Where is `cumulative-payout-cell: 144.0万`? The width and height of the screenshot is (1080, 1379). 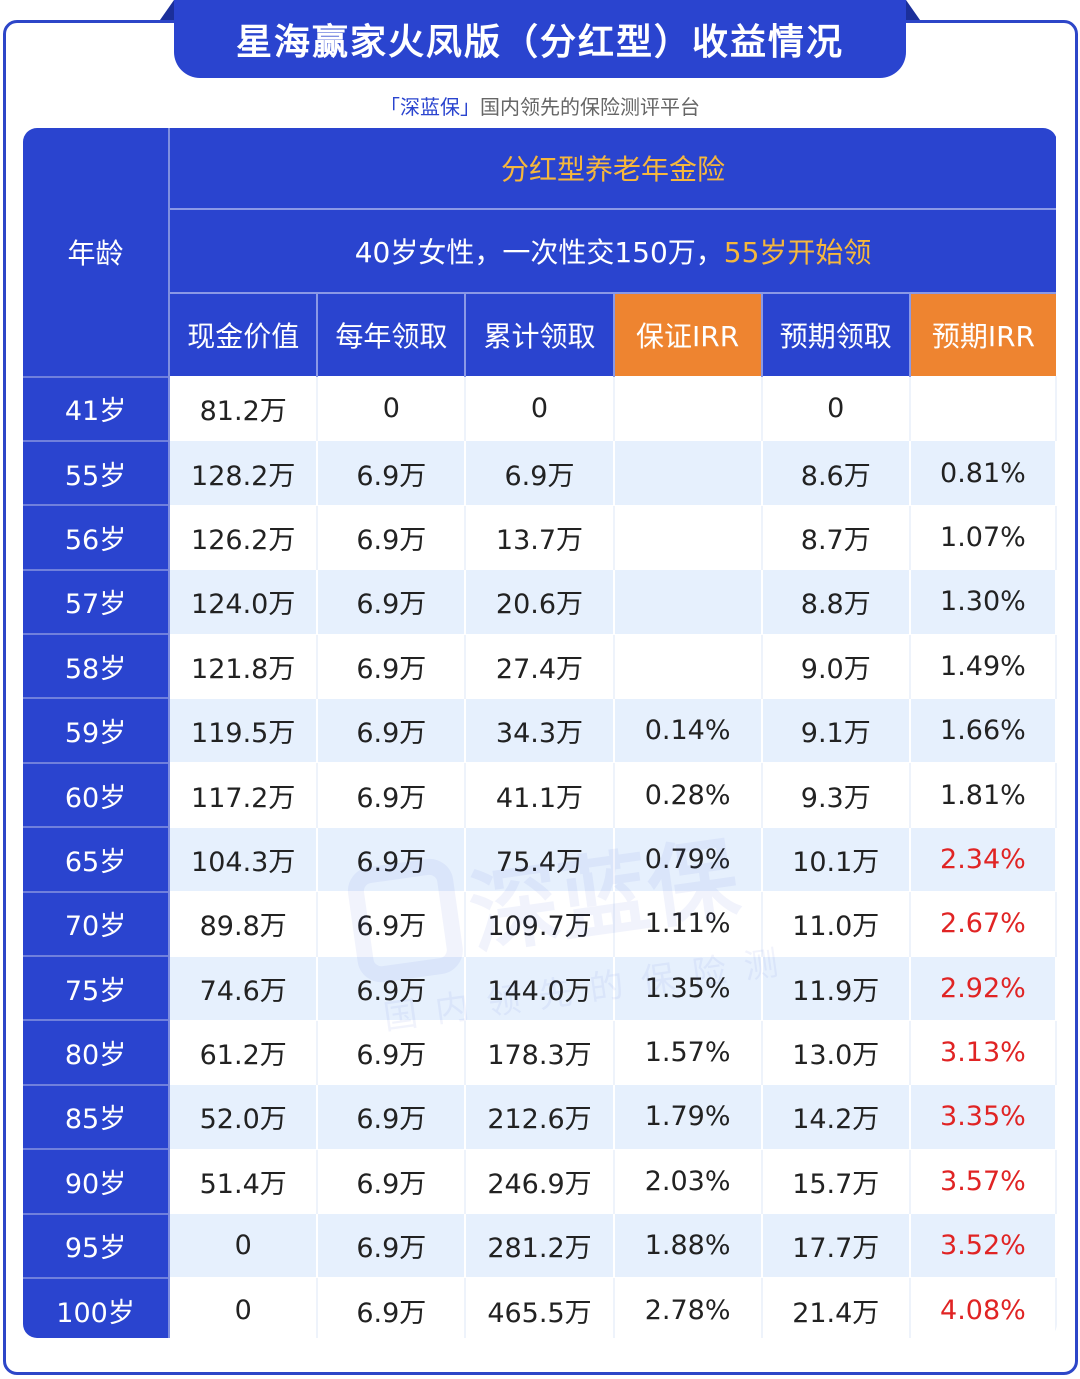 cumulative-payout-cell: 144.0万 is located at coordinates (540, 988).